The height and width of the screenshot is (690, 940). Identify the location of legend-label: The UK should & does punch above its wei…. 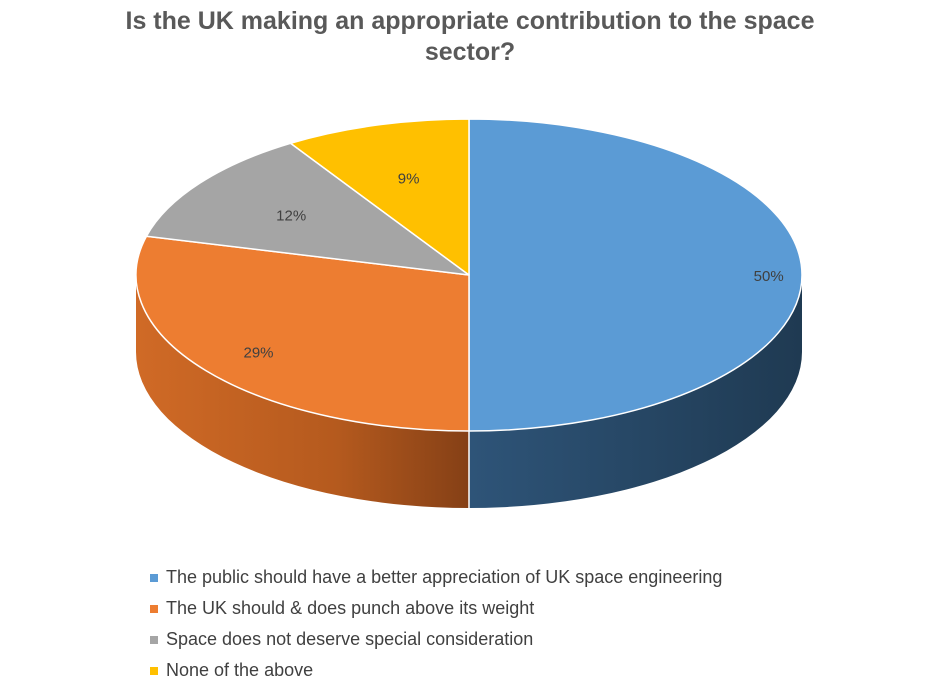
(350, 608).